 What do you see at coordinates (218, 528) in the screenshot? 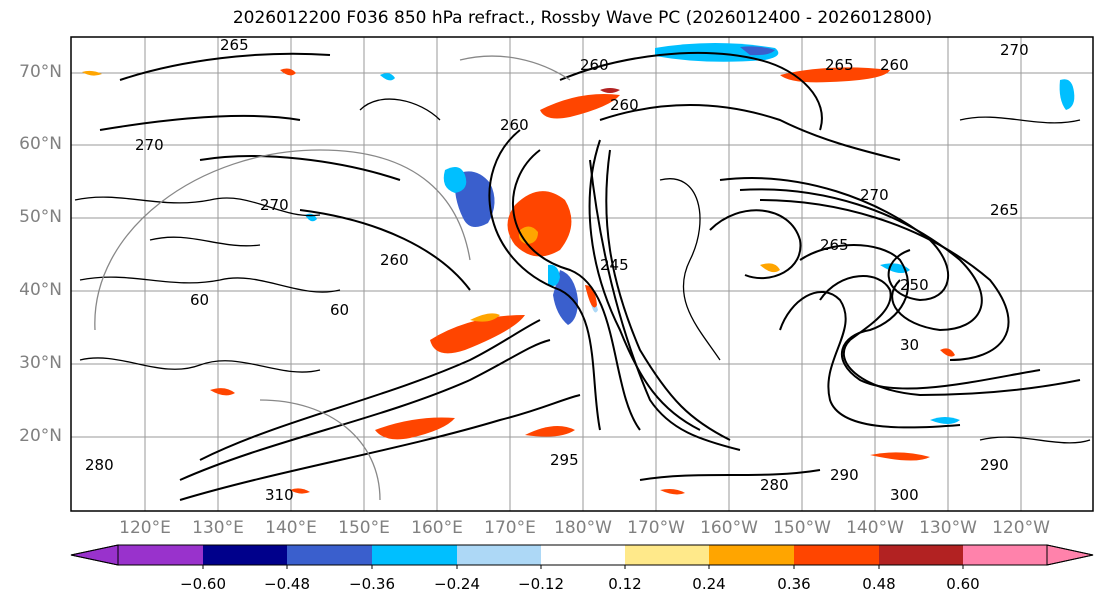
I see `longitude-label: 130°E` at bounding box center [218, 528].